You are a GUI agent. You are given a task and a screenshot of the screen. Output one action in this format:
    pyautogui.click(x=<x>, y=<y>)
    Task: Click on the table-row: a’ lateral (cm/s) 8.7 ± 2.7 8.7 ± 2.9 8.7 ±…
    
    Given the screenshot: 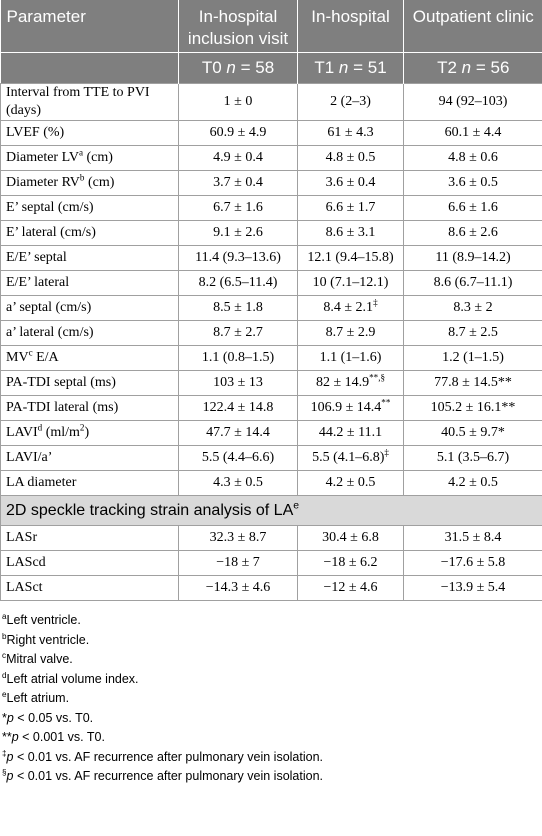 What is the action you would take?
    pyautogui.click(x=271, y=333)
    